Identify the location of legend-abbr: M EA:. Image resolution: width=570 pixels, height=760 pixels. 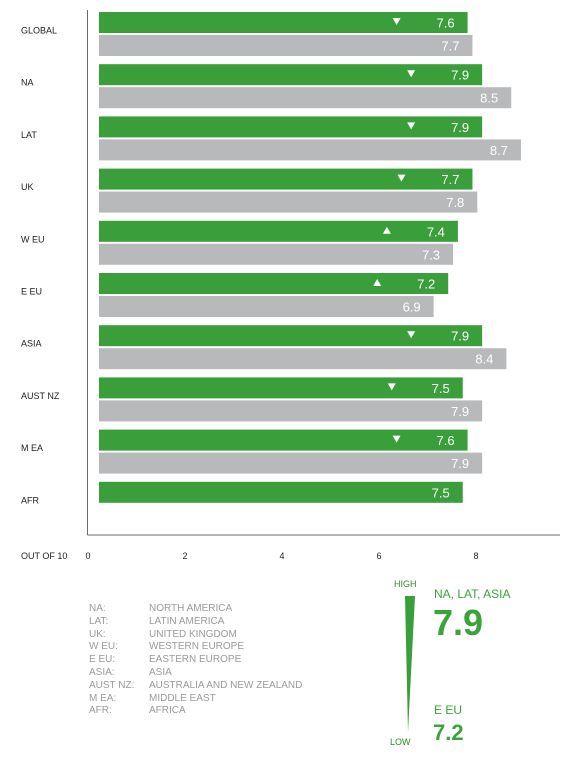
(103, 698).